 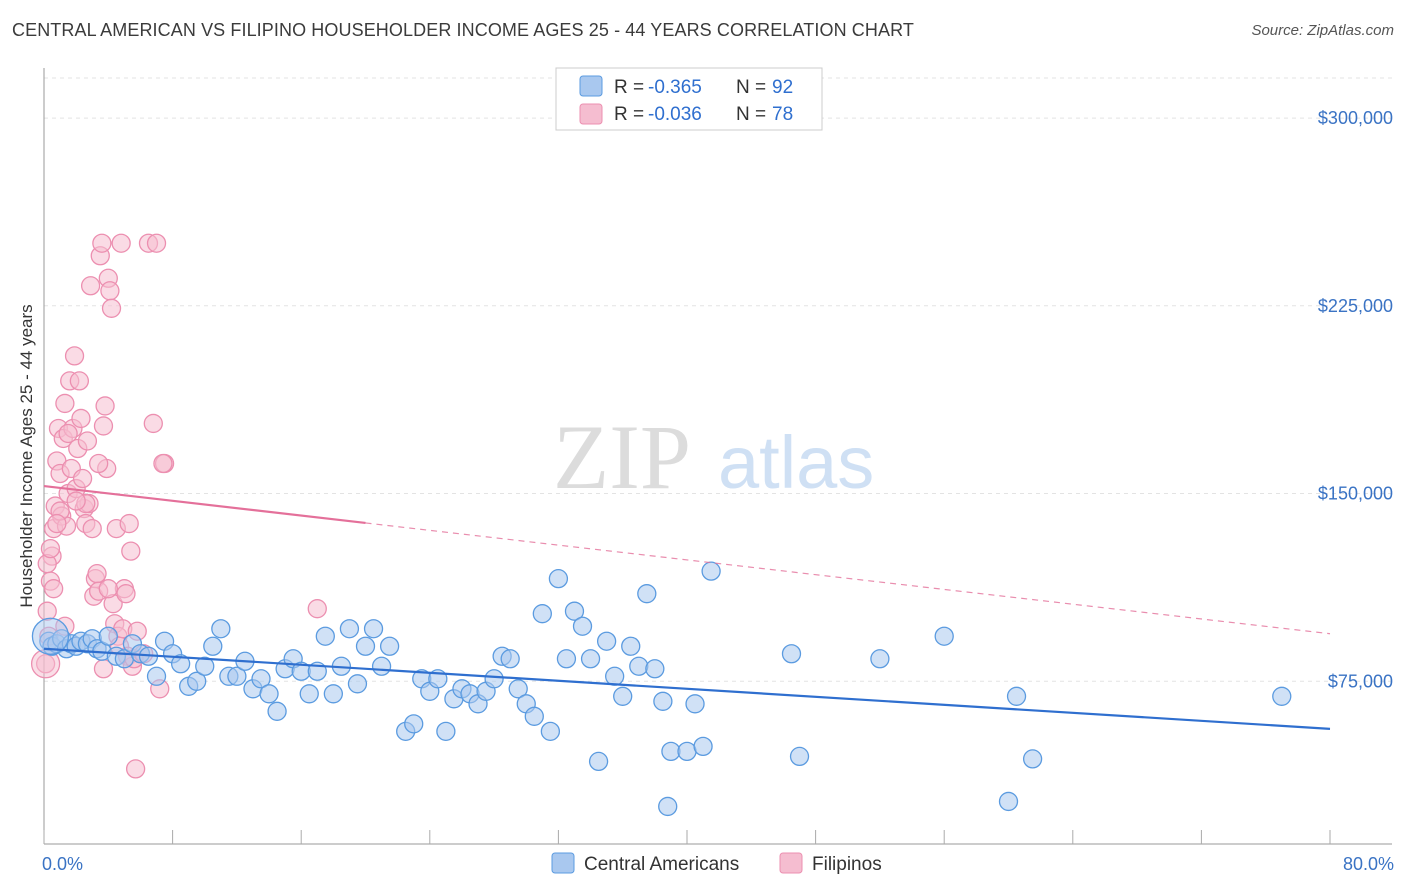 I want to click on legend-n-label-pink: N =, so click(x=751, y=114).